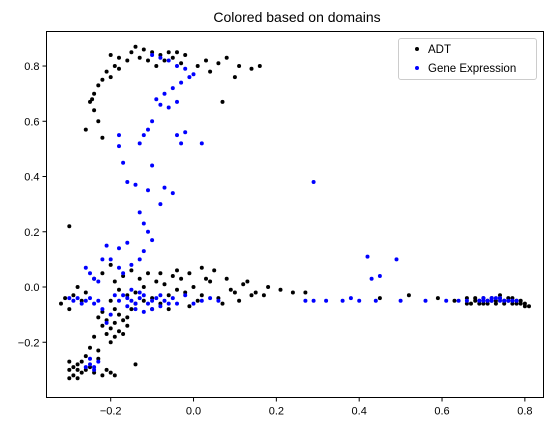  Describe the element at coordinates (31, 67) in the screenshot. I see `y-tick-label: 0.8` at that location.